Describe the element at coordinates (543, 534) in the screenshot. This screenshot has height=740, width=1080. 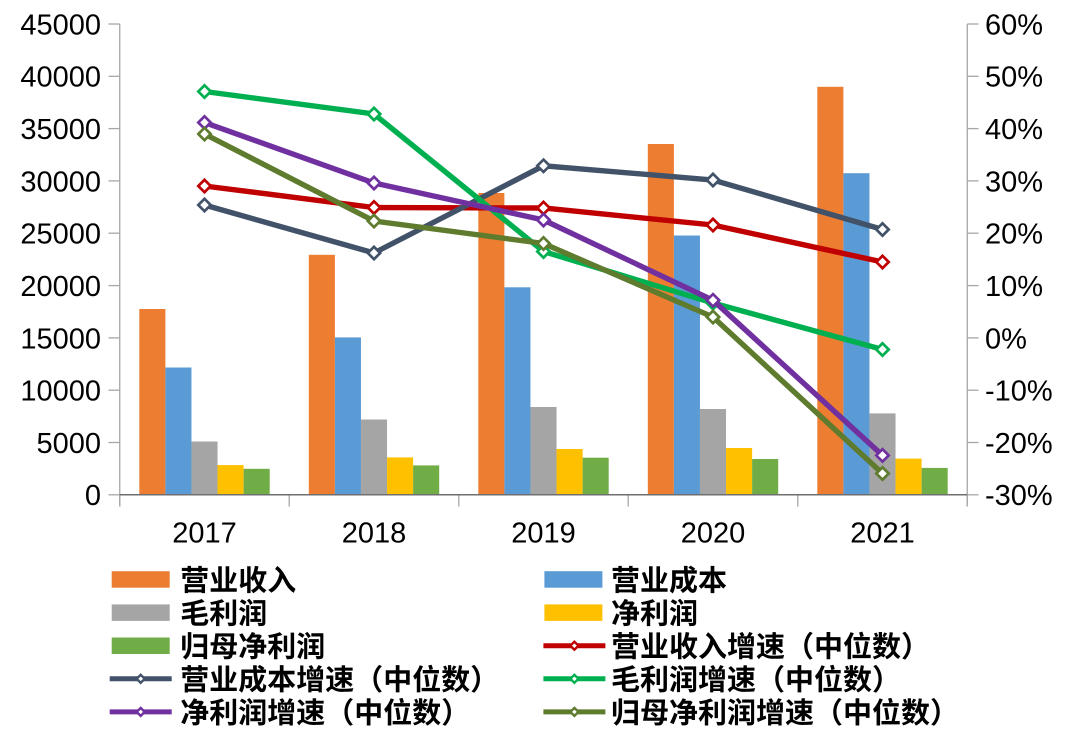
I see `svg-text: 2019` at that location.